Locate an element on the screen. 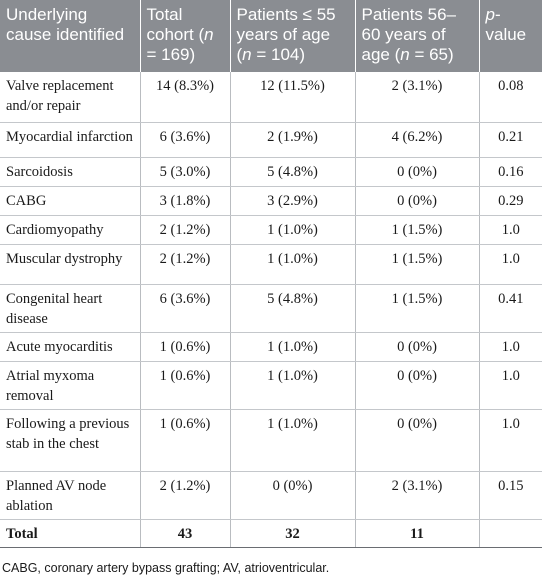  cell-cause: Valve replacement and/or repair is located at coordinates (70, 97).